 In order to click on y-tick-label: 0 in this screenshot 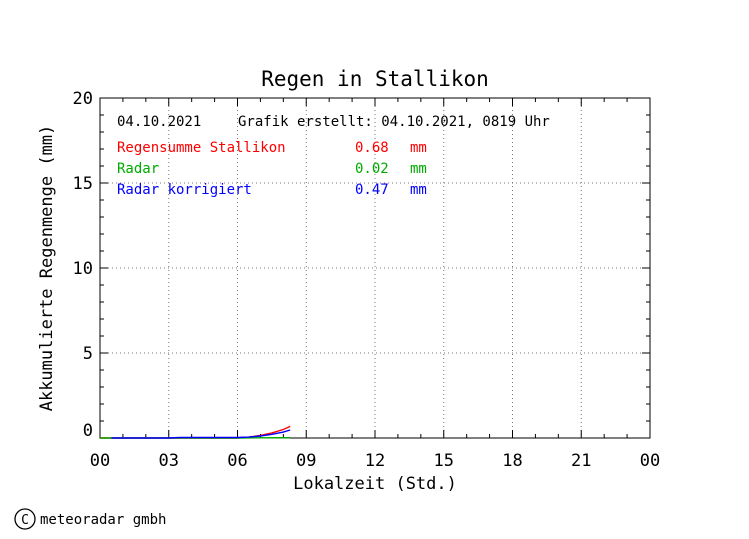, I will do `click(88, 431)`.